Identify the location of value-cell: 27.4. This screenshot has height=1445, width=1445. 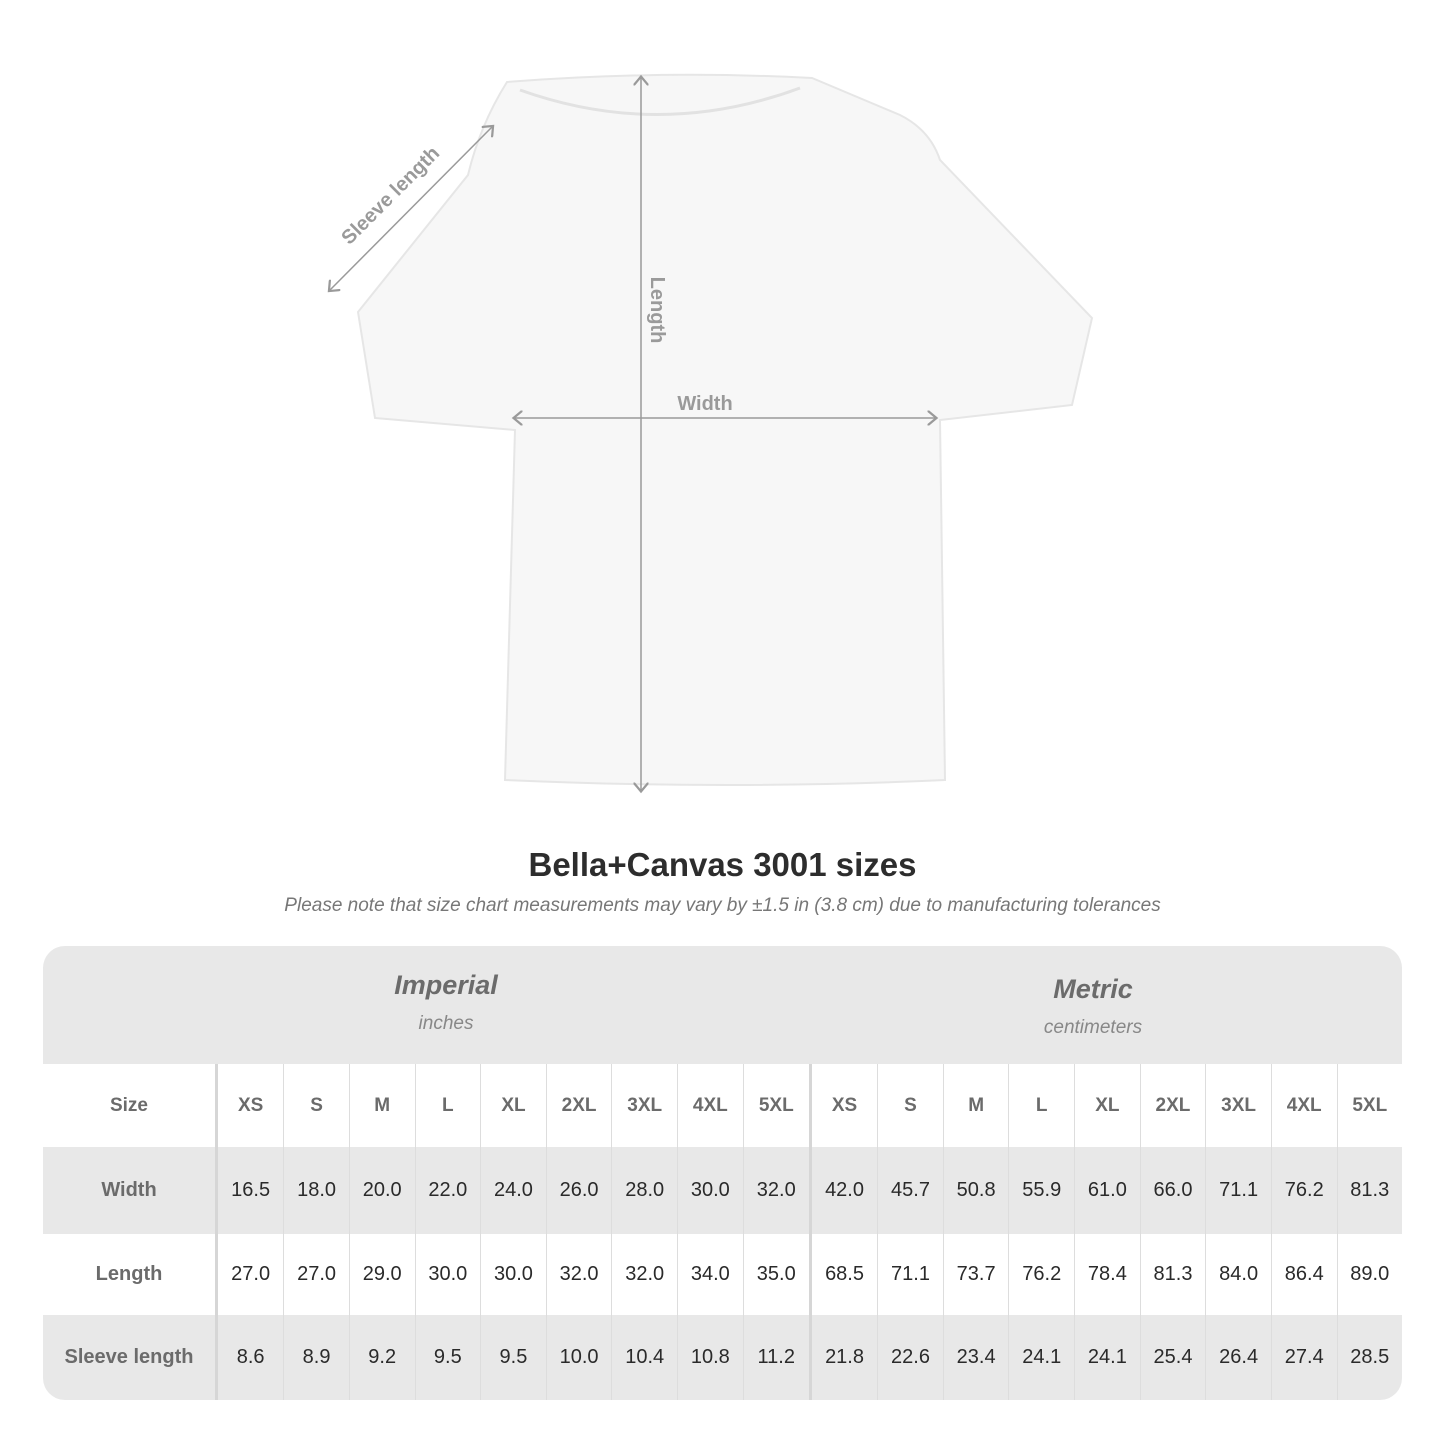
(1304, 1357).